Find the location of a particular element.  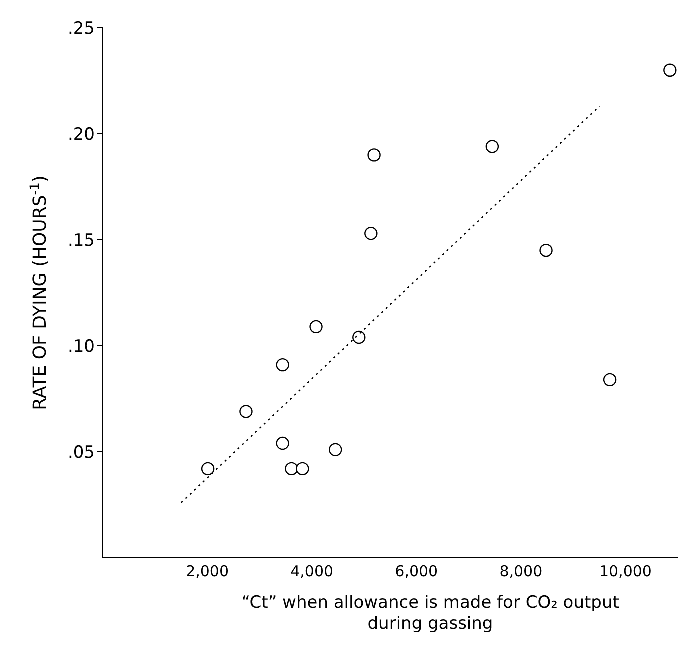

x-tick-label: 4,000 is located at coordinates (312, 571).